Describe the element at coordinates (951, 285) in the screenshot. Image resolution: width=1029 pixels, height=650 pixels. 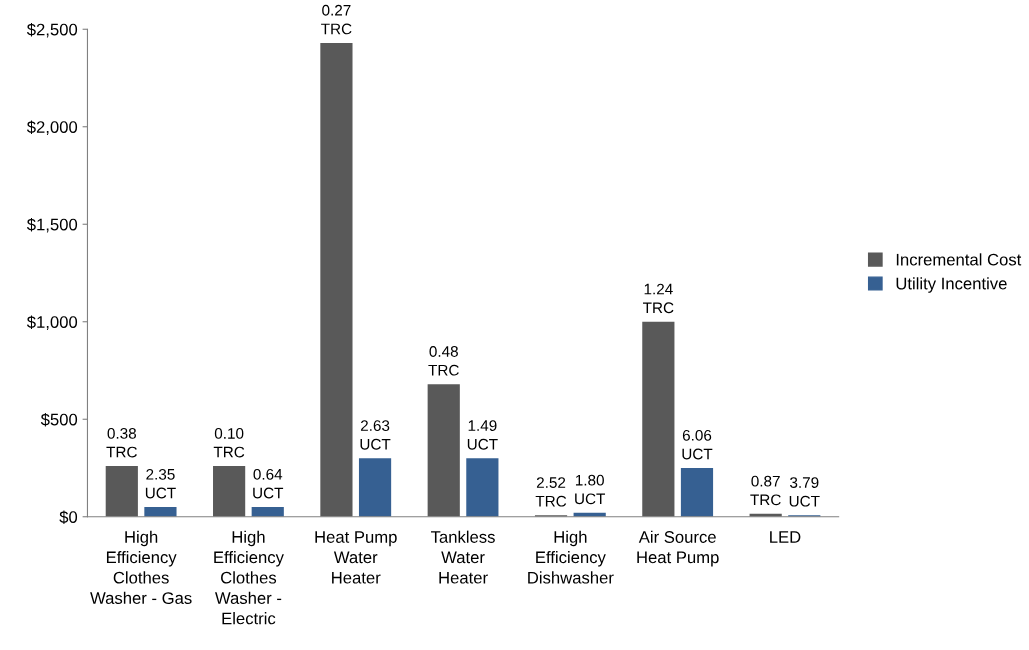
I see `legend-label: Utility Incentive` at that location.